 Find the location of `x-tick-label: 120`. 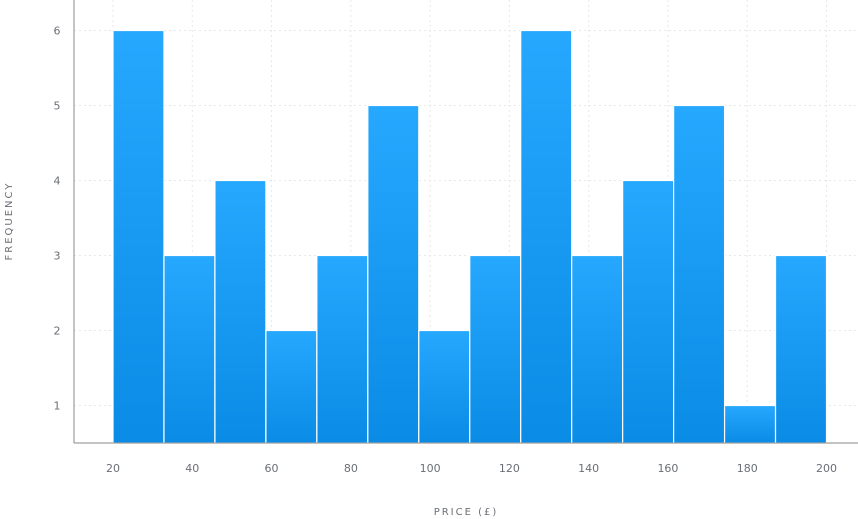

x-tick-label: 120 is located at coordinates (509, 468).